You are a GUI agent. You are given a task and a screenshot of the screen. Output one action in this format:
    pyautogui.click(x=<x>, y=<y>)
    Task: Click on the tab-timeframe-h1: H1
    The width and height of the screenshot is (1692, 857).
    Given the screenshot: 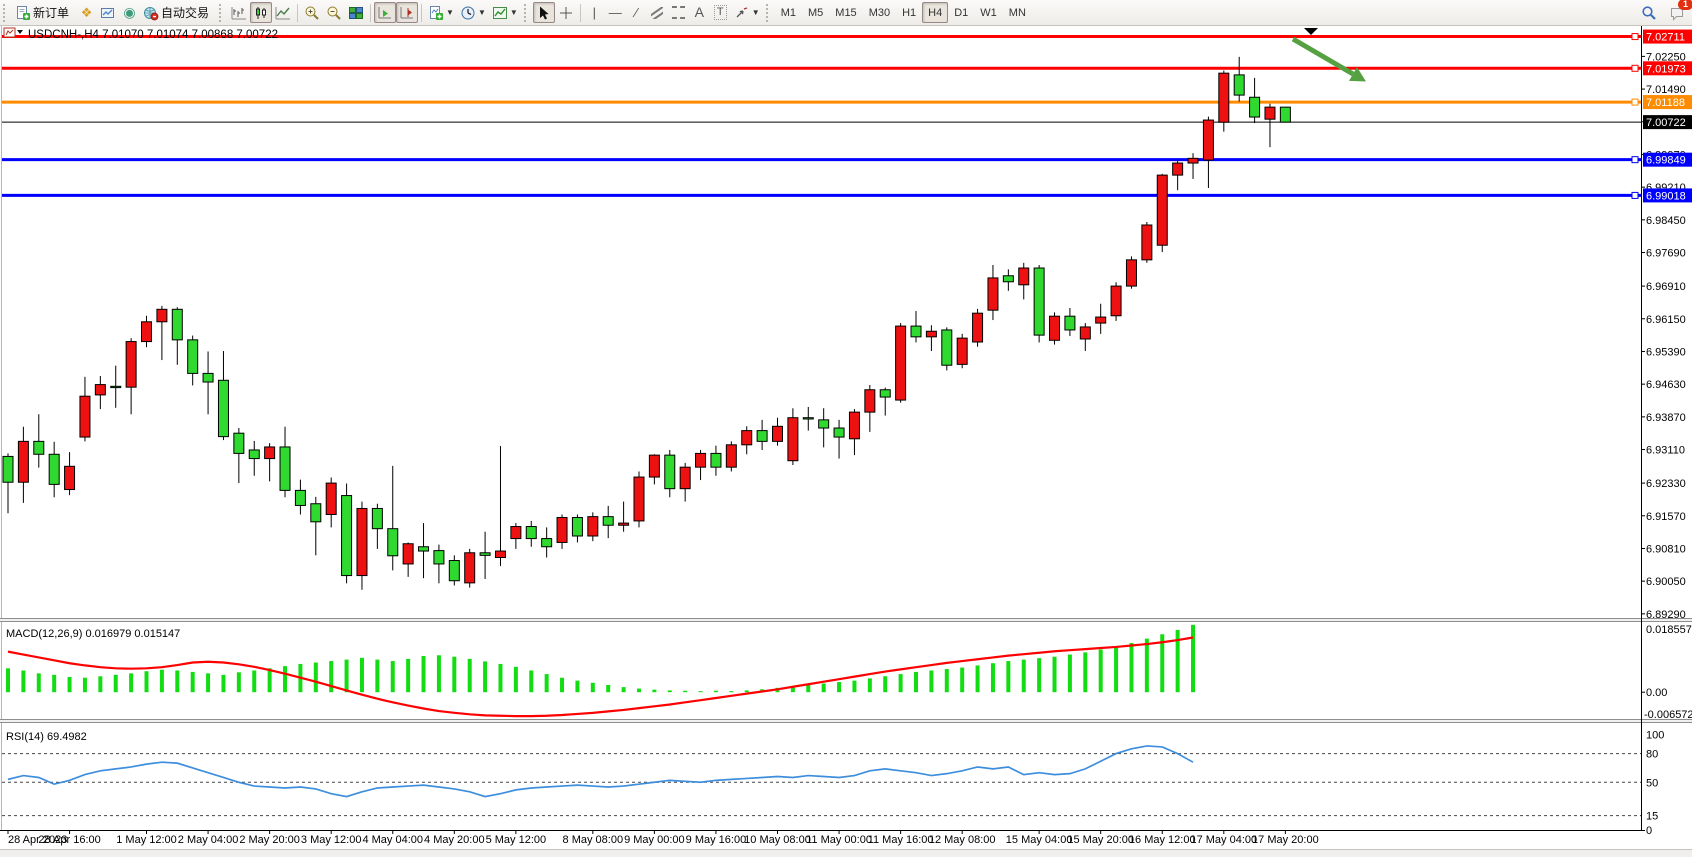 What is the action you would take?
    pyautogui.click(x=909, y=12)
    